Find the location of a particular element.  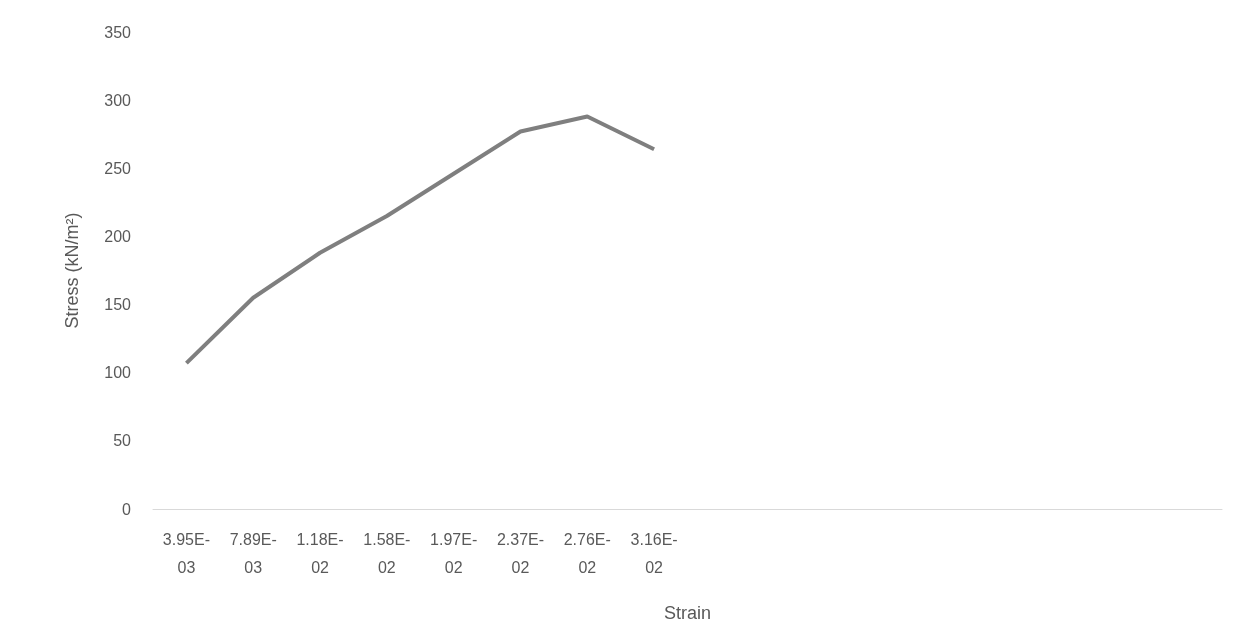

x-axis-title: Strain is located at coordinates (687, 613).